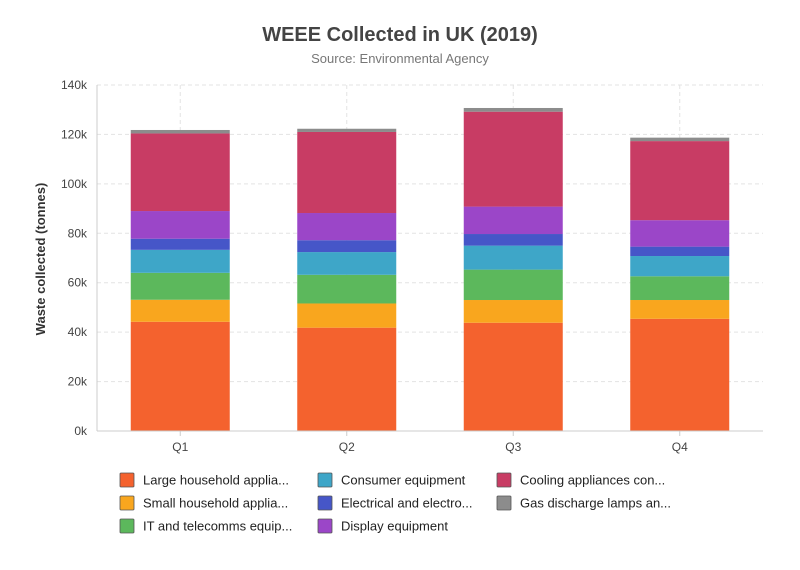 Image resolution: width=800 pixels, height=570 pixels. What do you see at coordinates (81, 431) in the screenshot?
I see `y-tick-label: 0k` at bounding box center [81, 431].